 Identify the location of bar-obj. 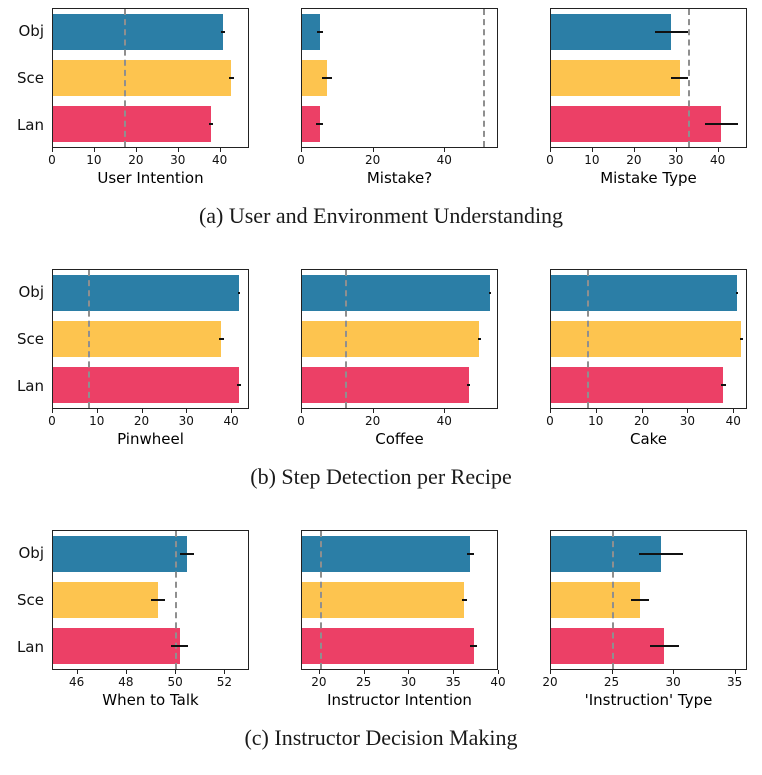
(138, 32).